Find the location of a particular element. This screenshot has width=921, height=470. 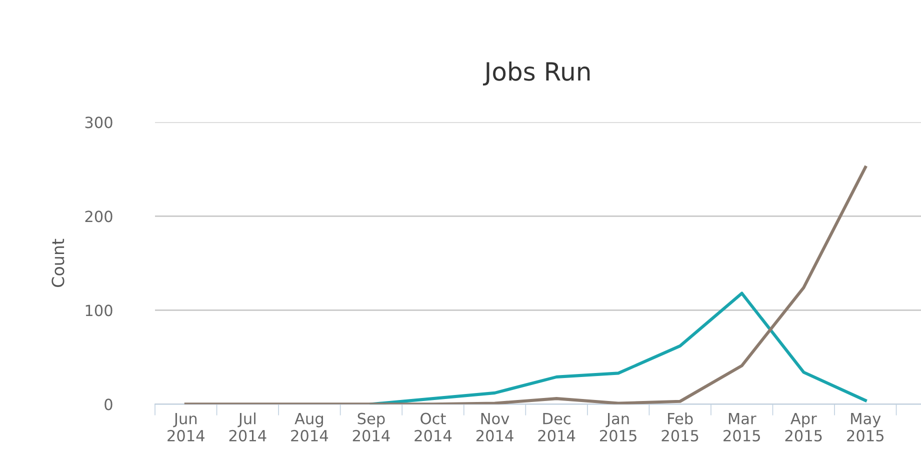

y-tick-label: 300 is located at coordinates (98, 122).